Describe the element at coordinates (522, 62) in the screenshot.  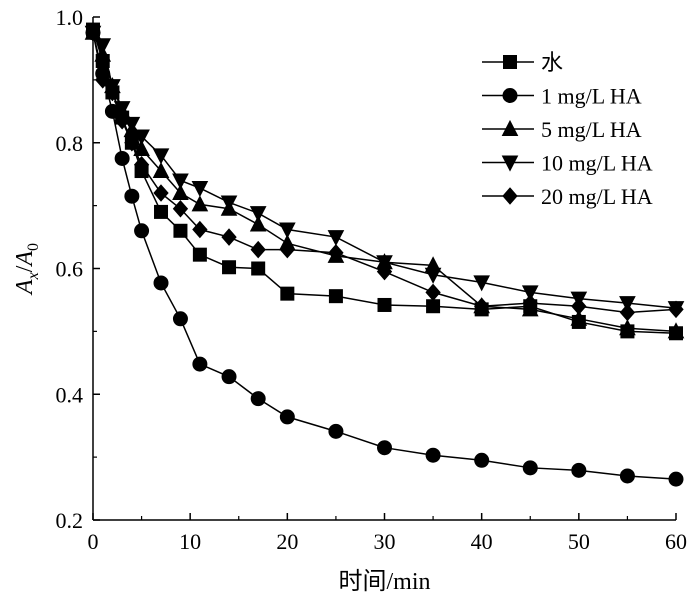
I see `legend-entry: 水` at that location.